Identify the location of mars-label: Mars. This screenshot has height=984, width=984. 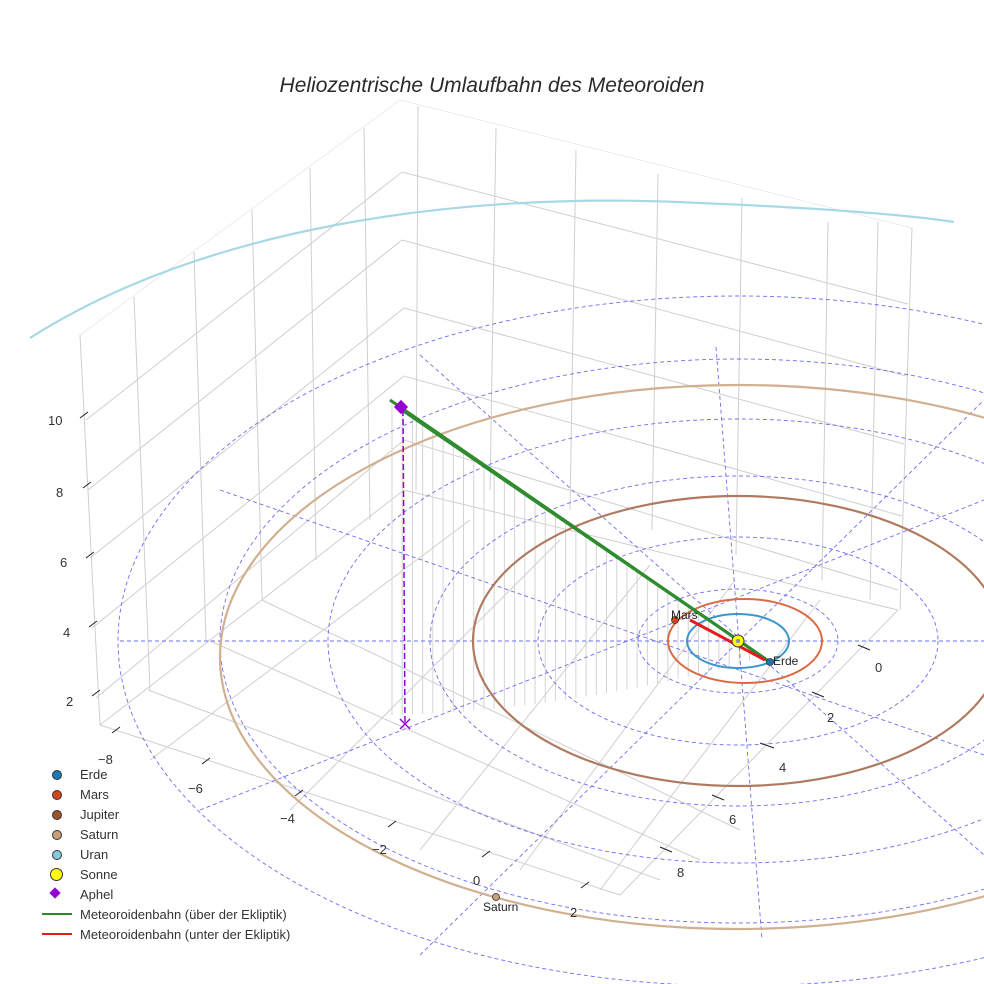
(684, 615).